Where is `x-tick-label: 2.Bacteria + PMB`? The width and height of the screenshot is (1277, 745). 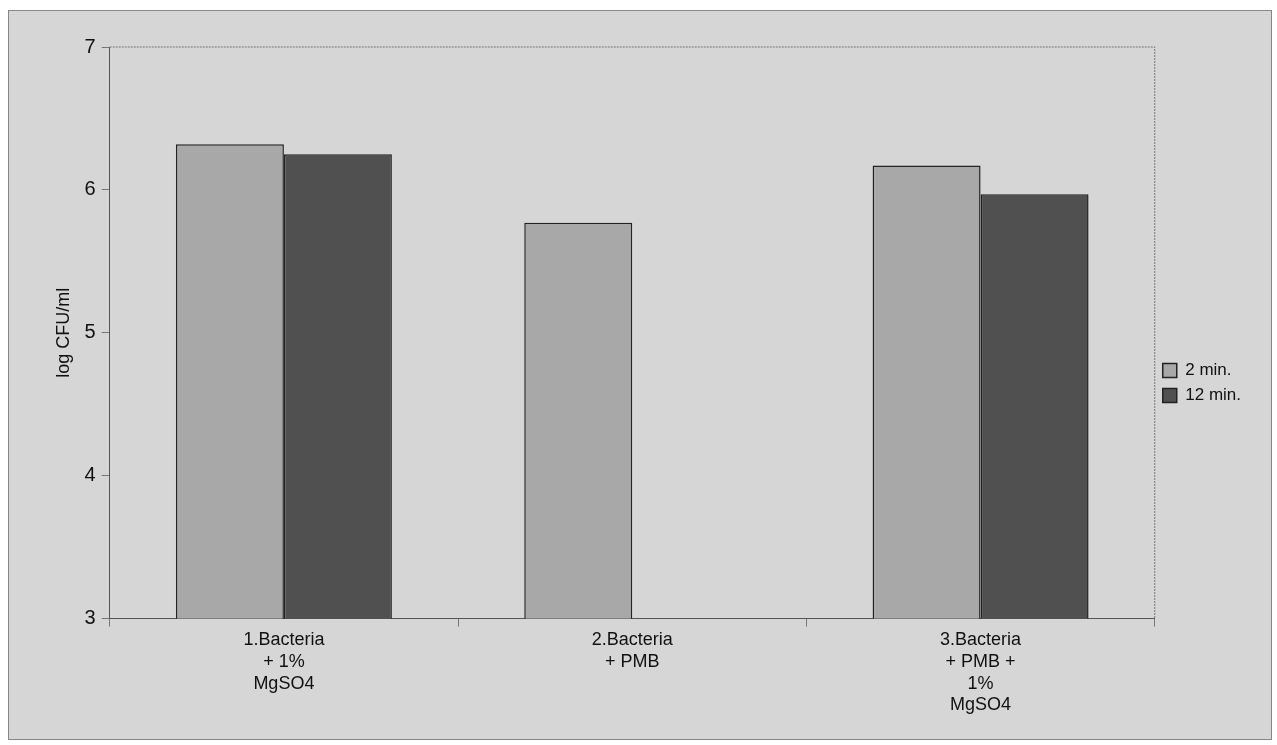 x-tick-label: 2.Bacteria + PMB is located at coordinates (632, 650).